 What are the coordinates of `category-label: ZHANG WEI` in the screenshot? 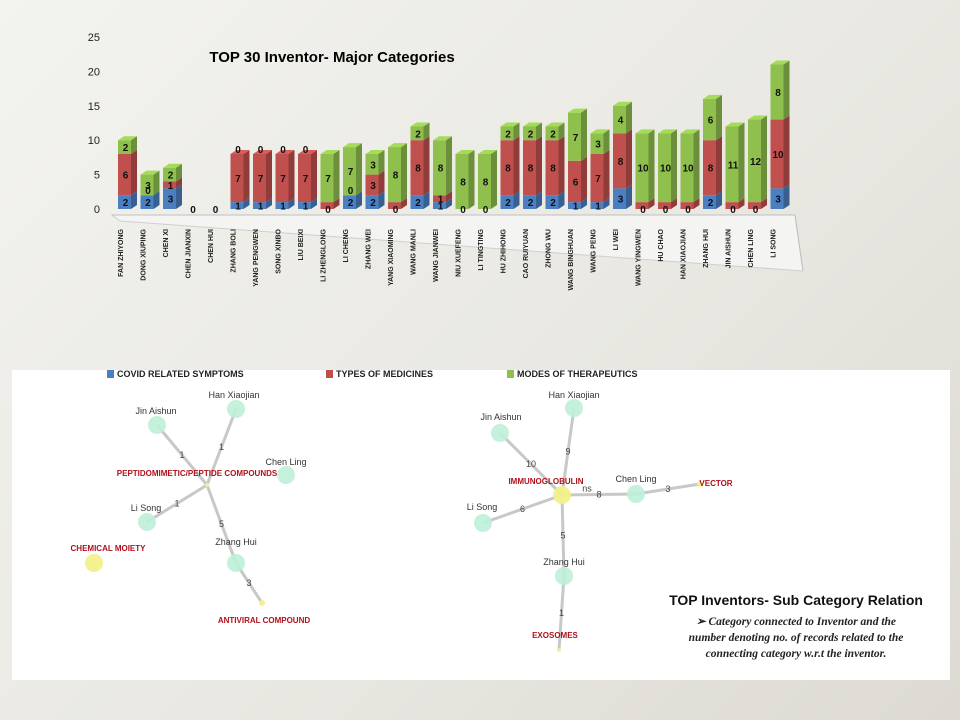 It's located at (369, 249).